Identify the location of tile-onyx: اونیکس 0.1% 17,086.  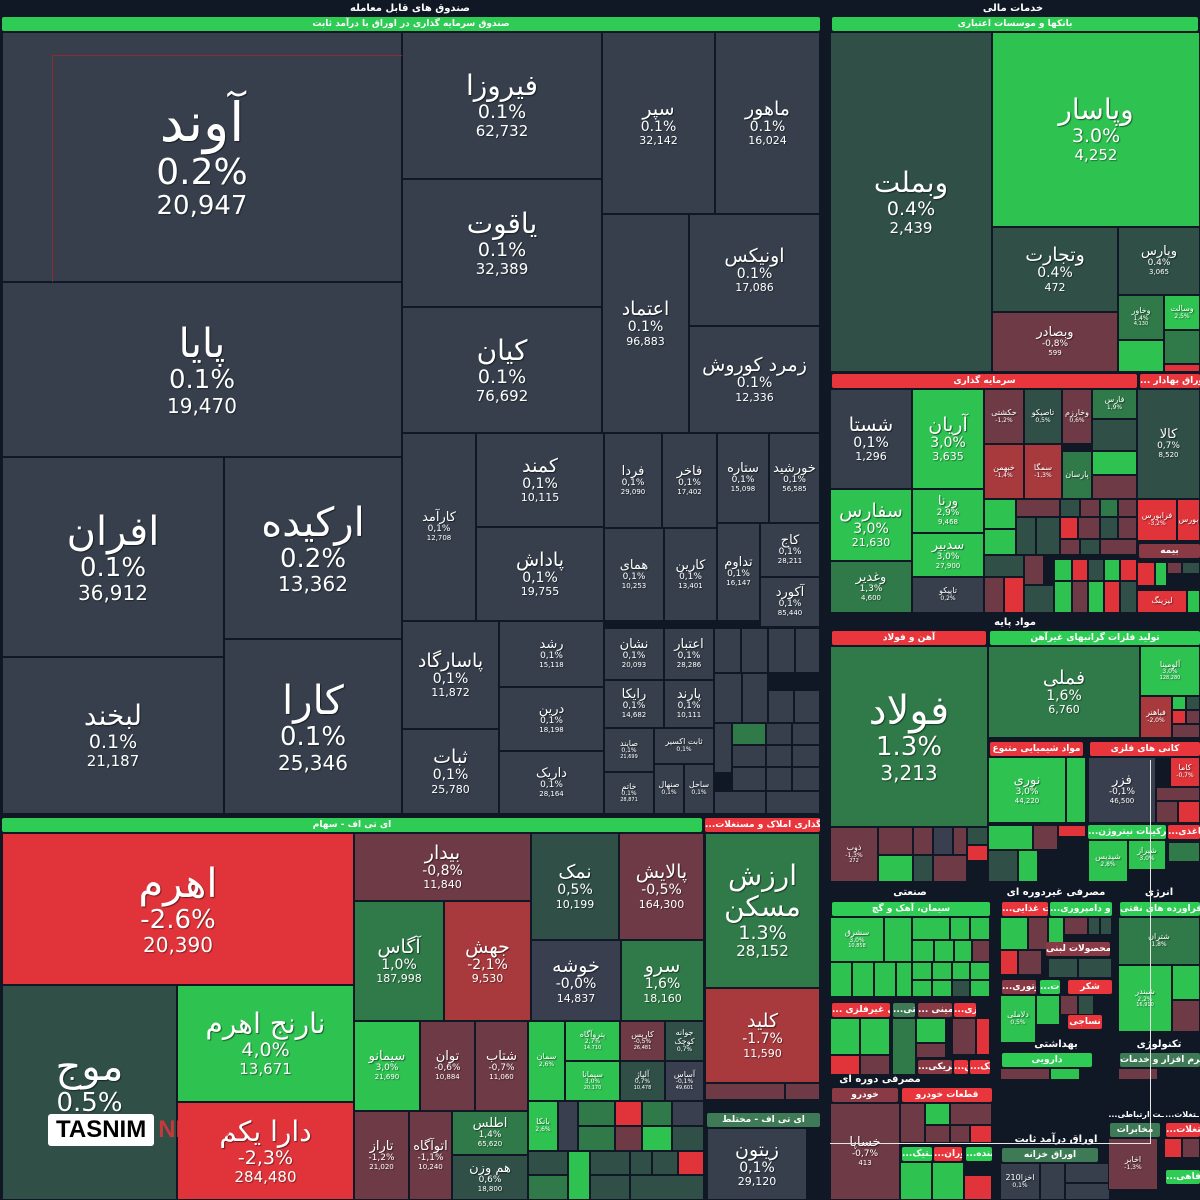
(754, 270).